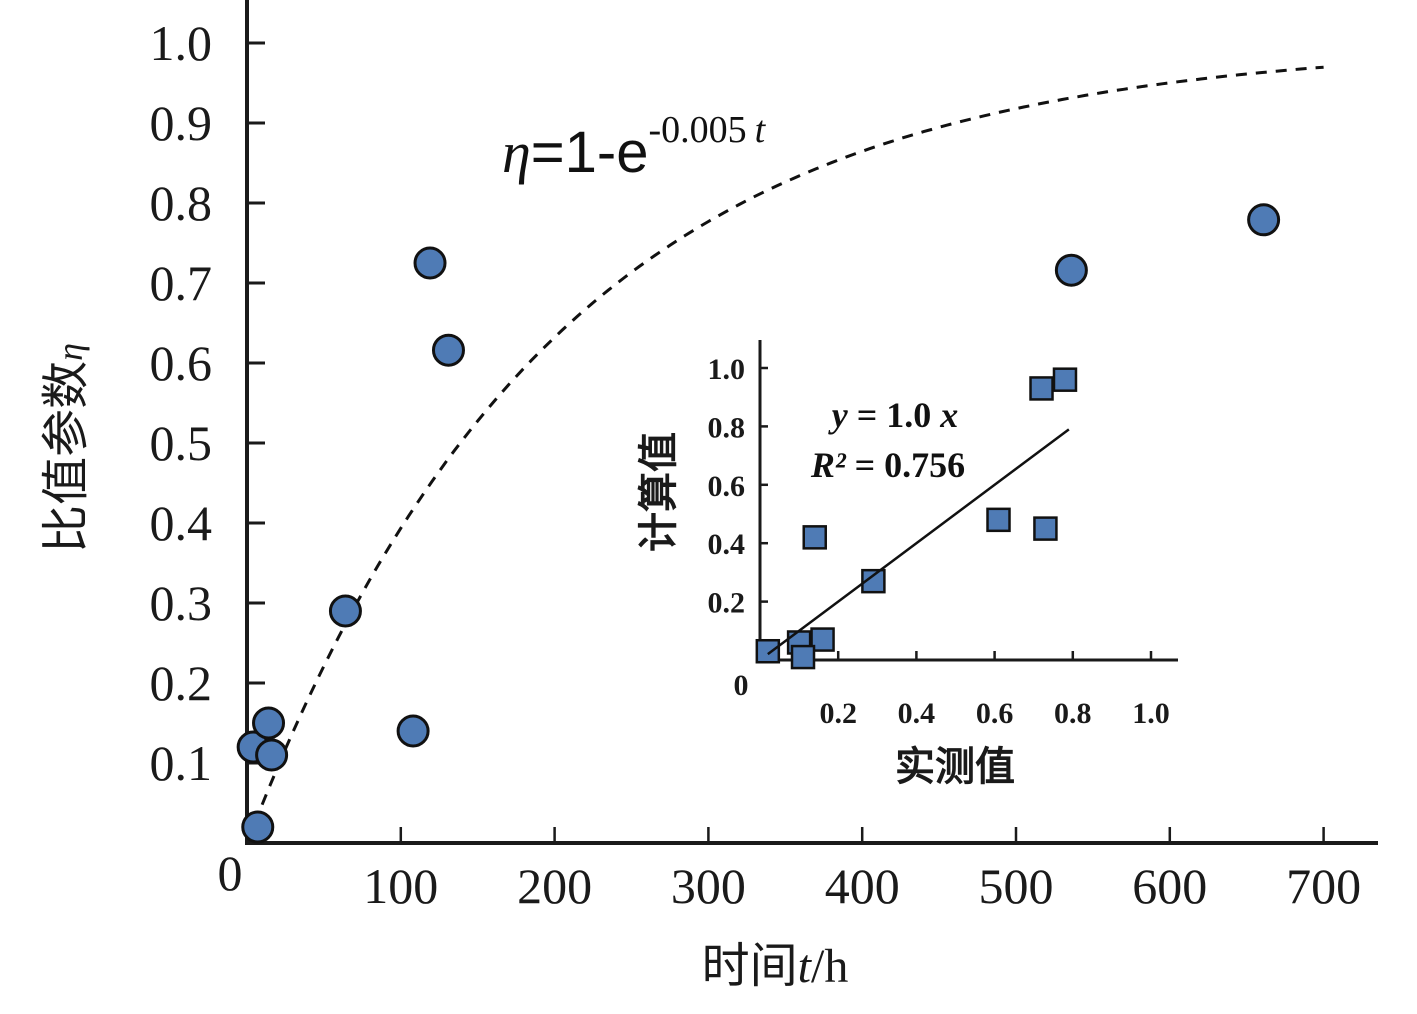 Image resolution: width=1417 pixels, height=1014 pixels. I want to click on main-y-tick-label: 0.9, so click(181, 123).